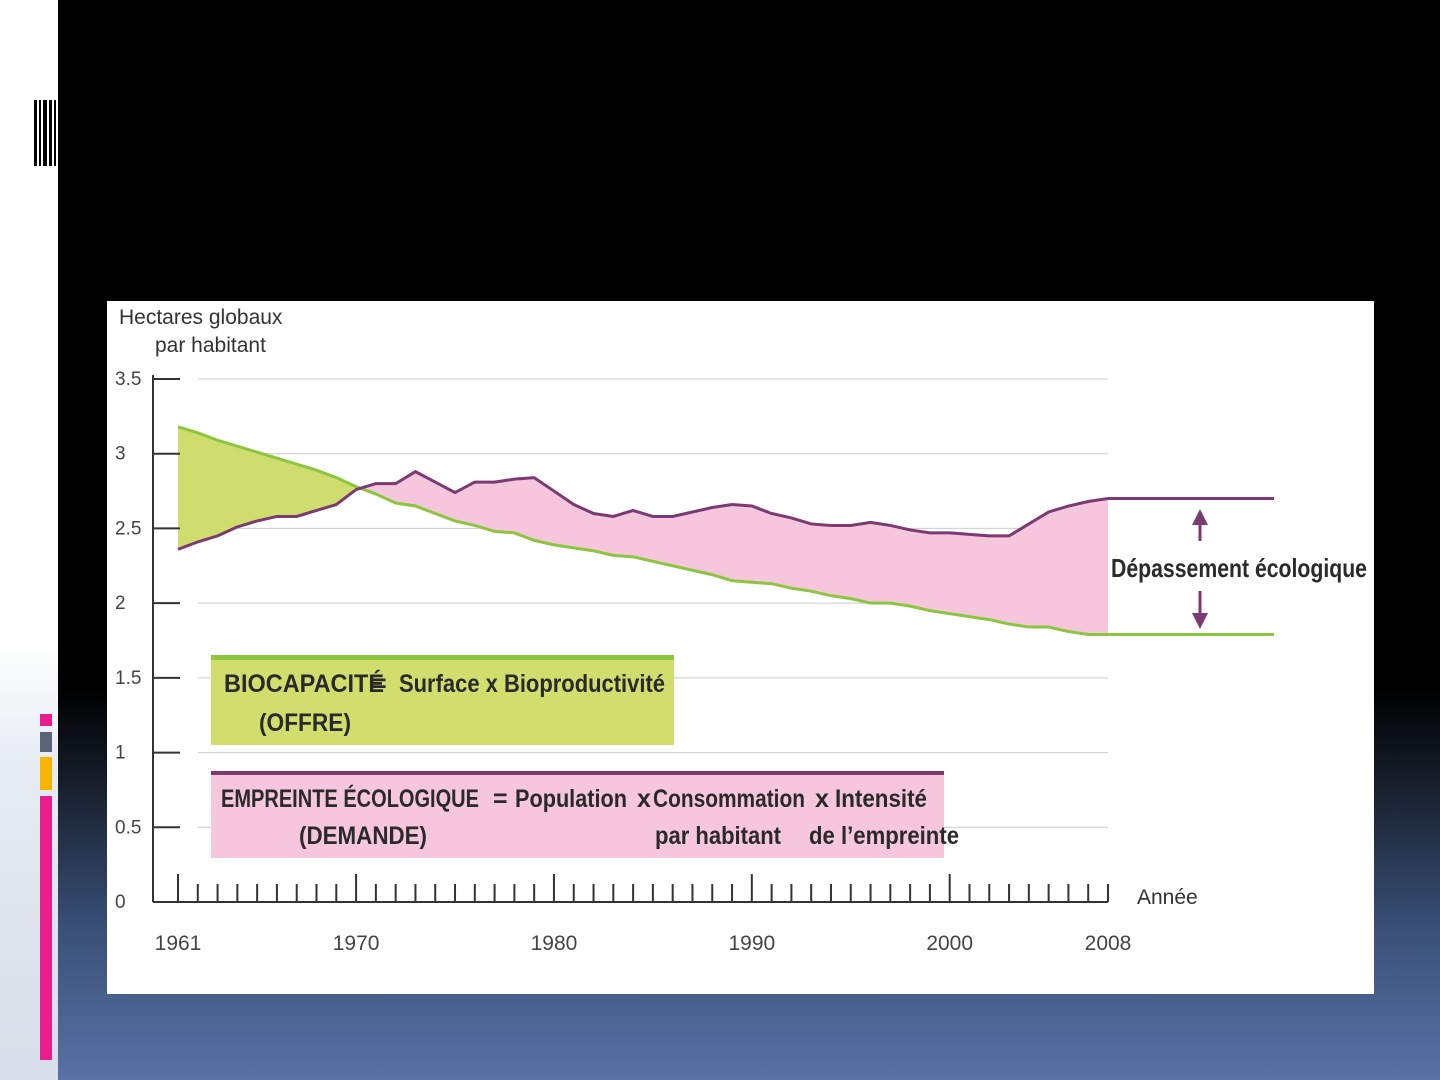  What do you see at coordinates (45, 133) in the screenshot?
I see `decorative-stripes` at bounding box center [45, 133].